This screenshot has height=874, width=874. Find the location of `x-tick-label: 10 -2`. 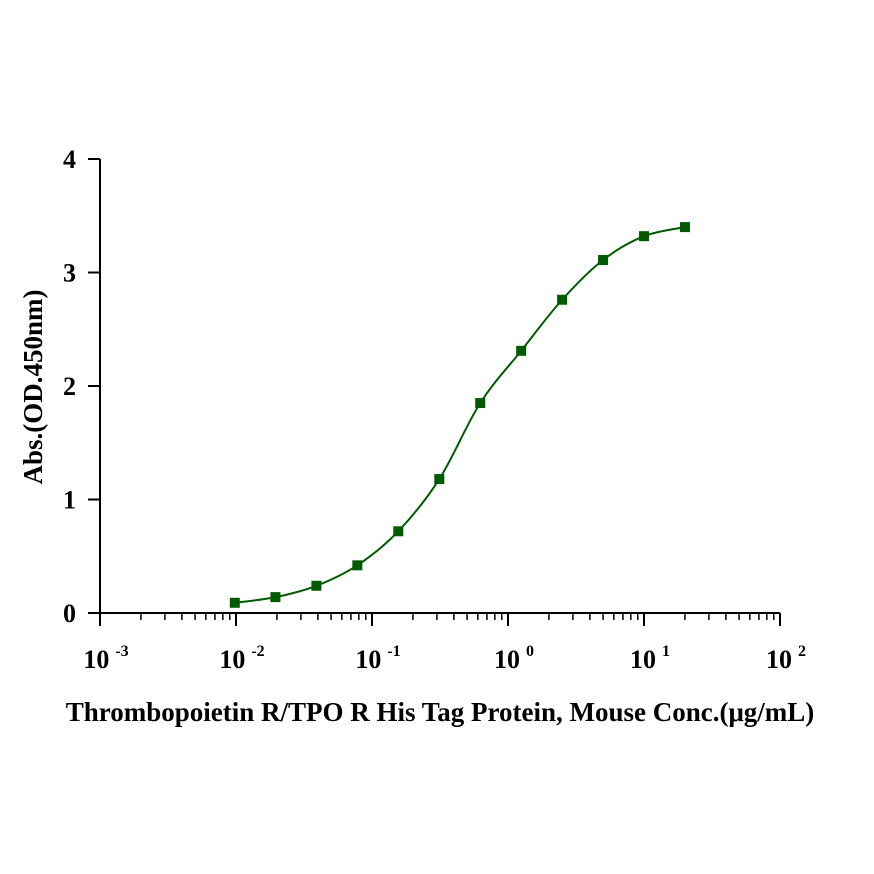

x-tick-label: 10 -2 is located at coordinates (241, 658).